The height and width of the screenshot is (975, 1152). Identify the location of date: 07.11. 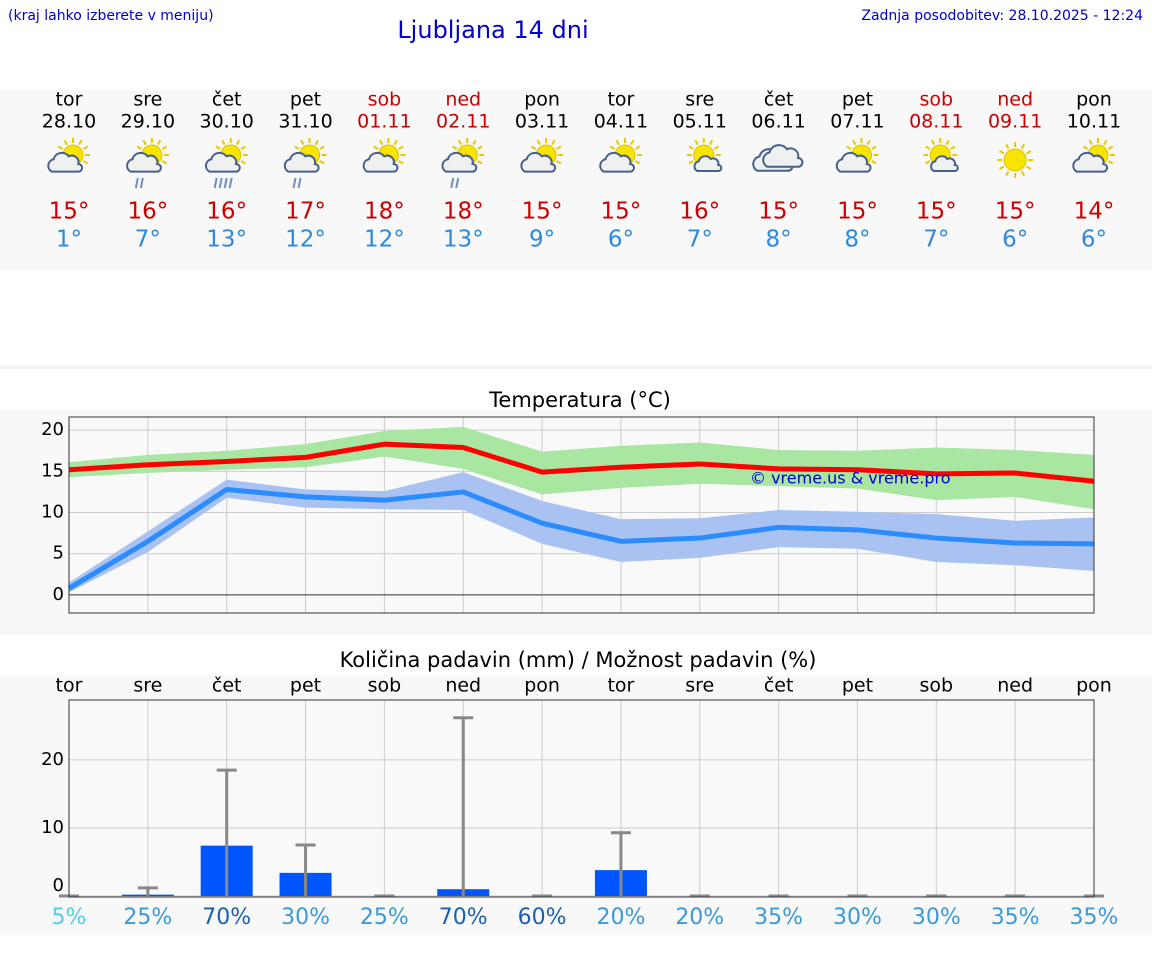
(857, 122).